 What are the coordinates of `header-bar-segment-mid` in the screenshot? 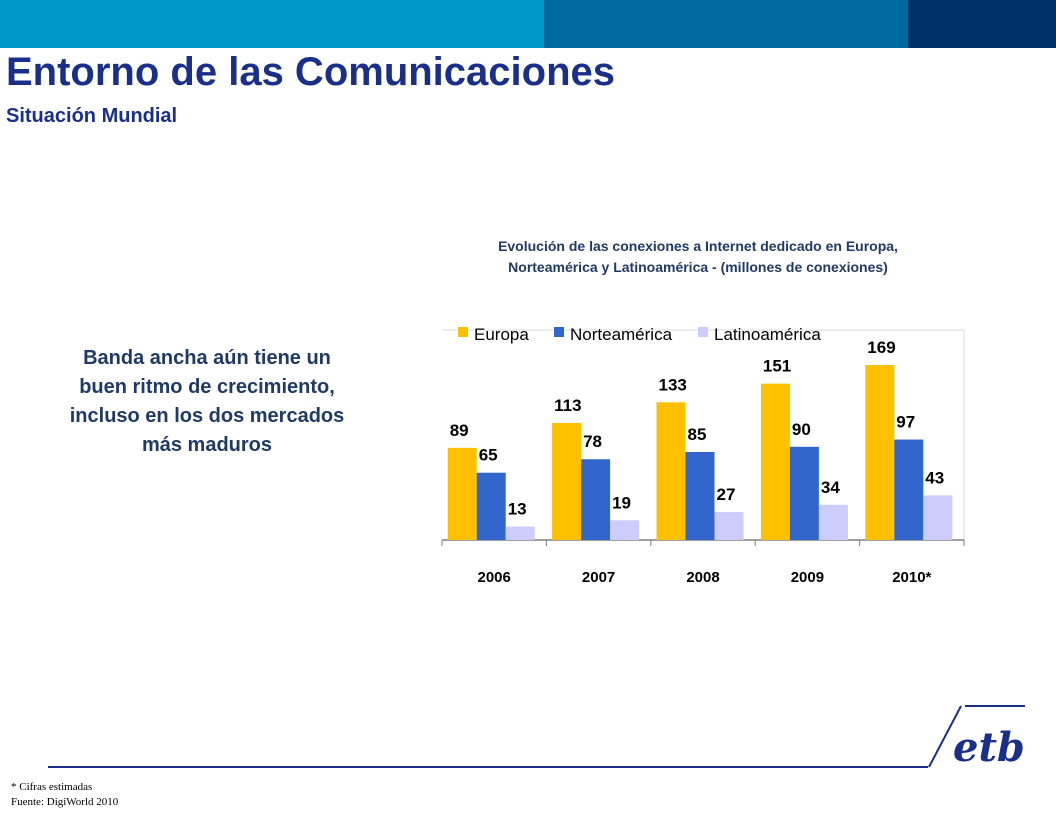 It's located at (726, 24).